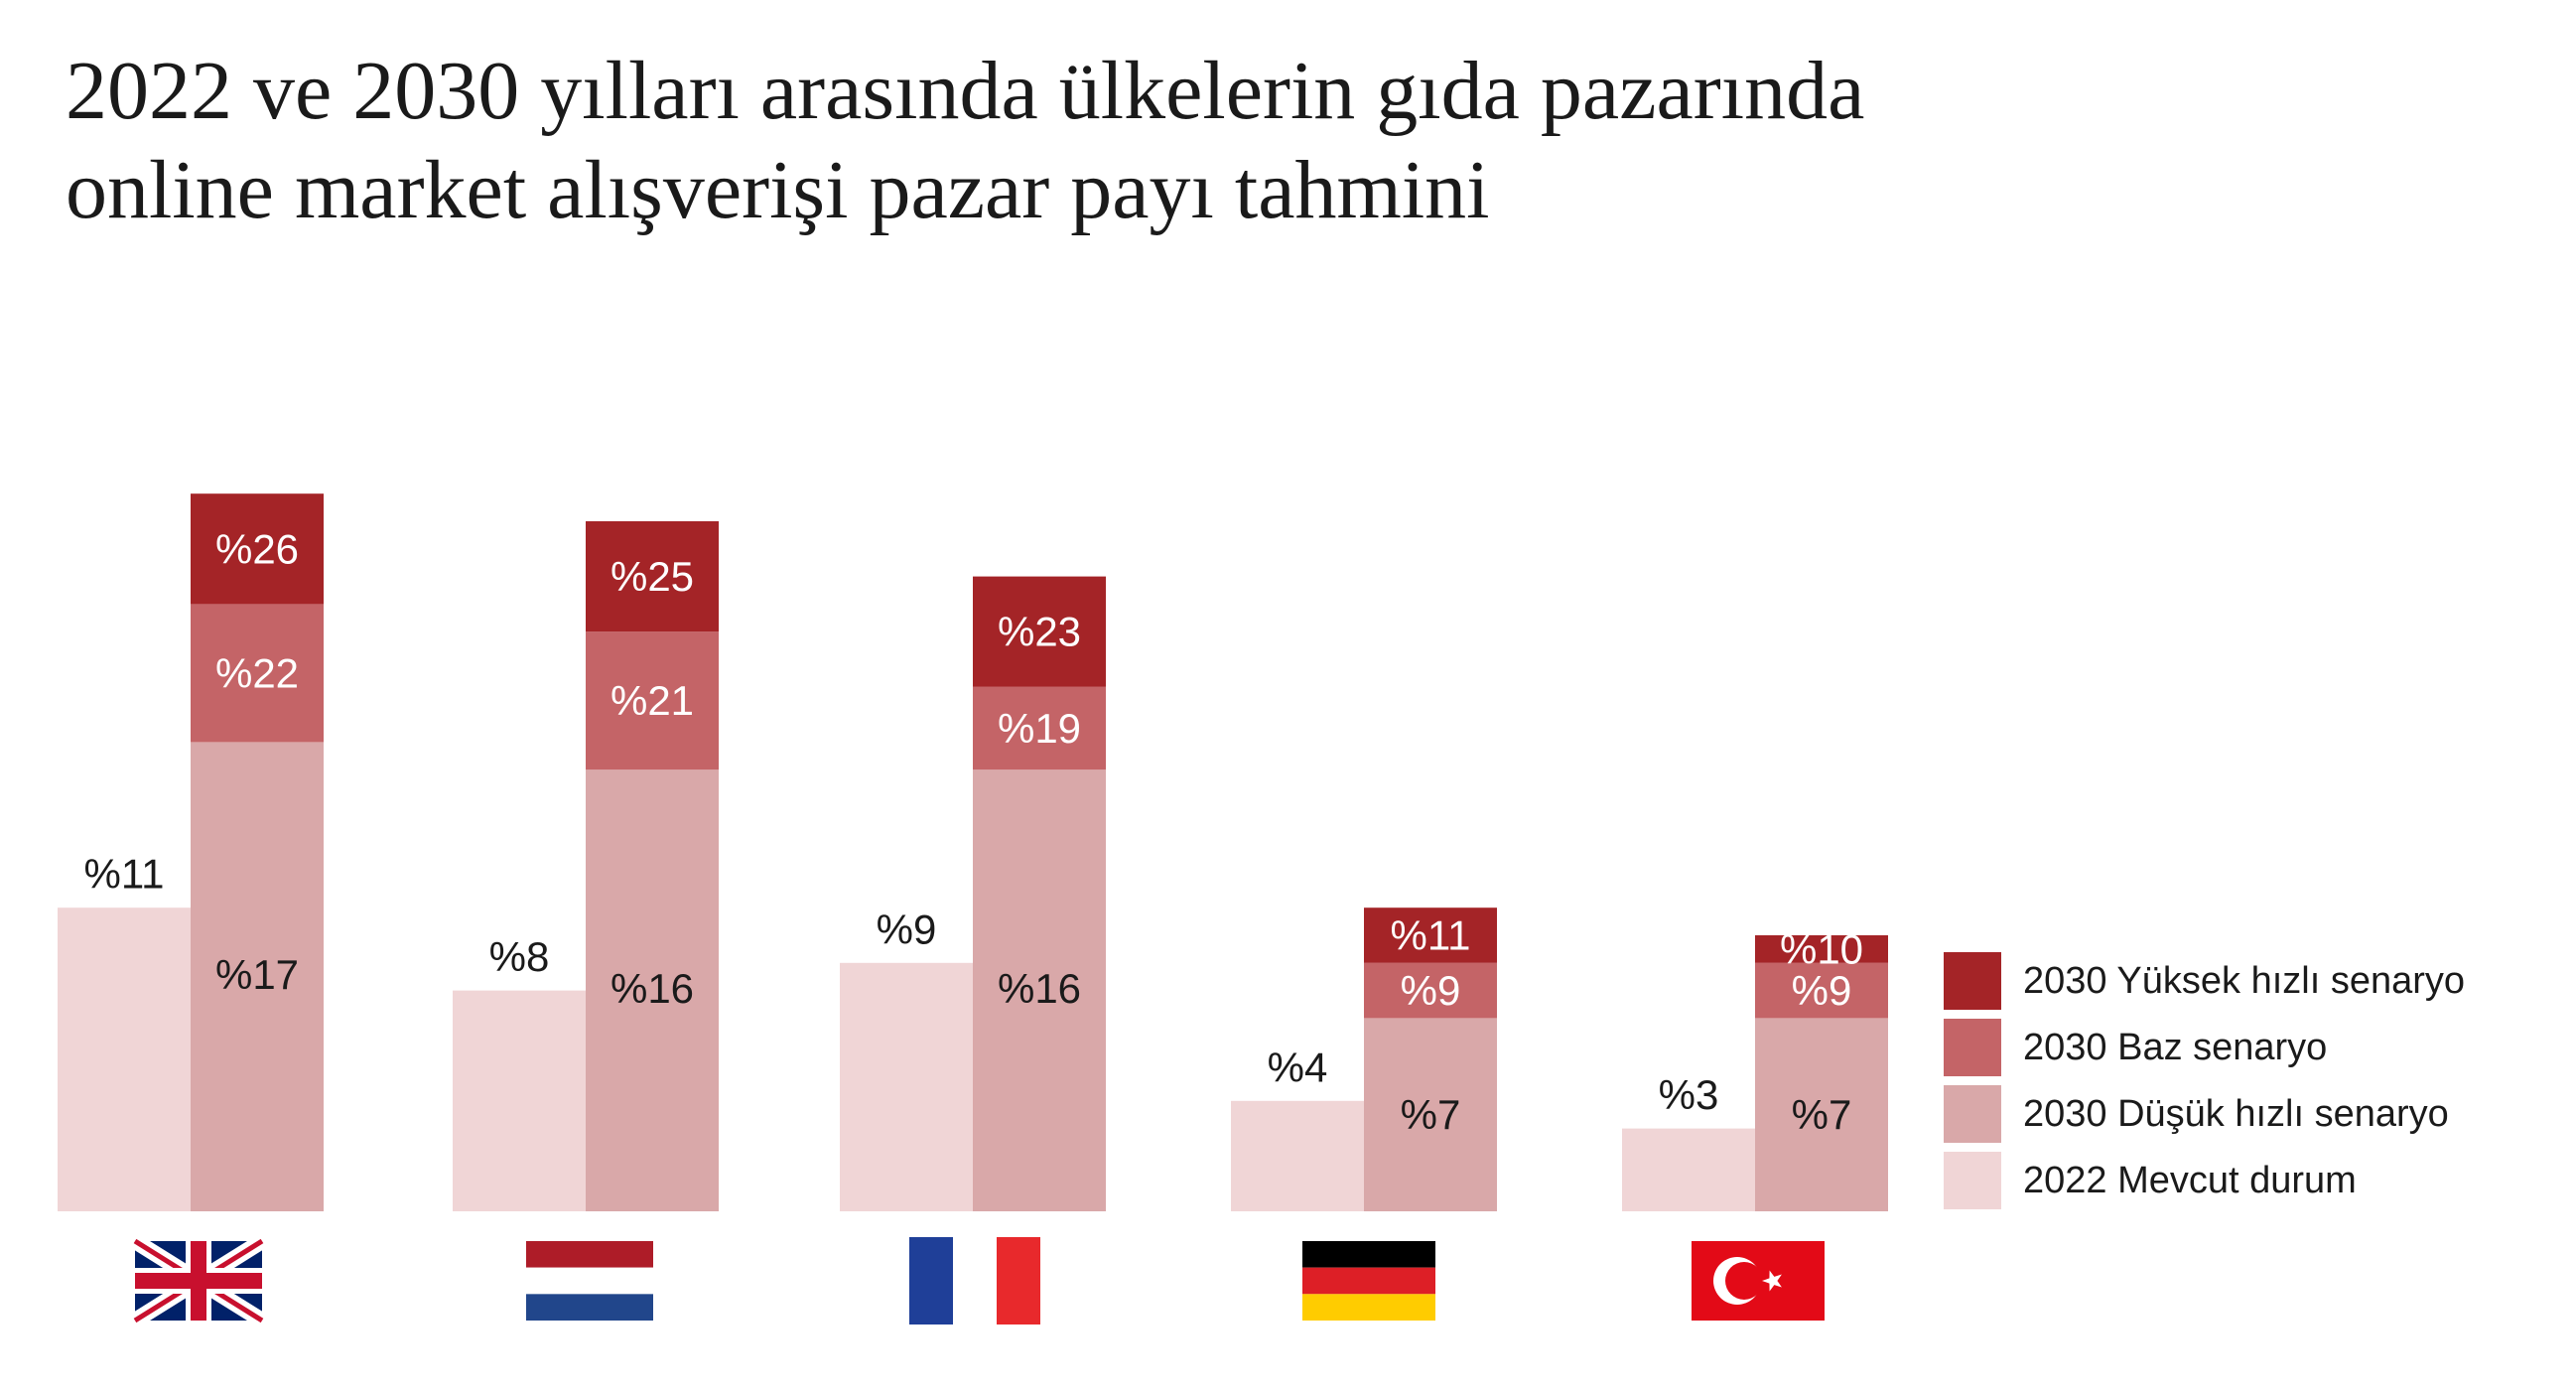 The image size is (2576, 1394). I want to click on label-2030-high-france: %23, so click(1040, 632).